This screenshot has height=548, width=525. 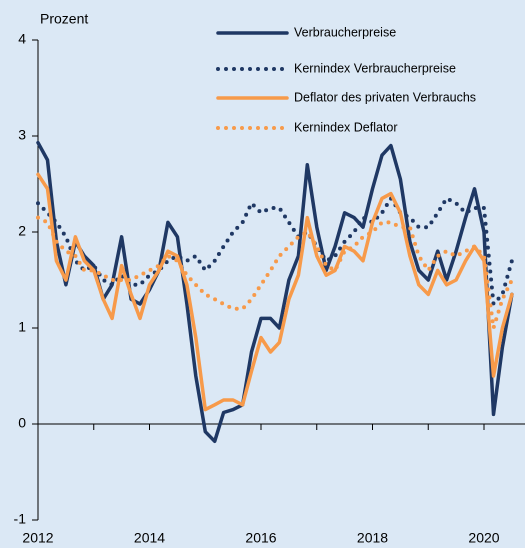 What do you see at coordinates (37, 538) in the screenshot?
I see `x-tick-label: 2012` at bounding box center [37, 538].